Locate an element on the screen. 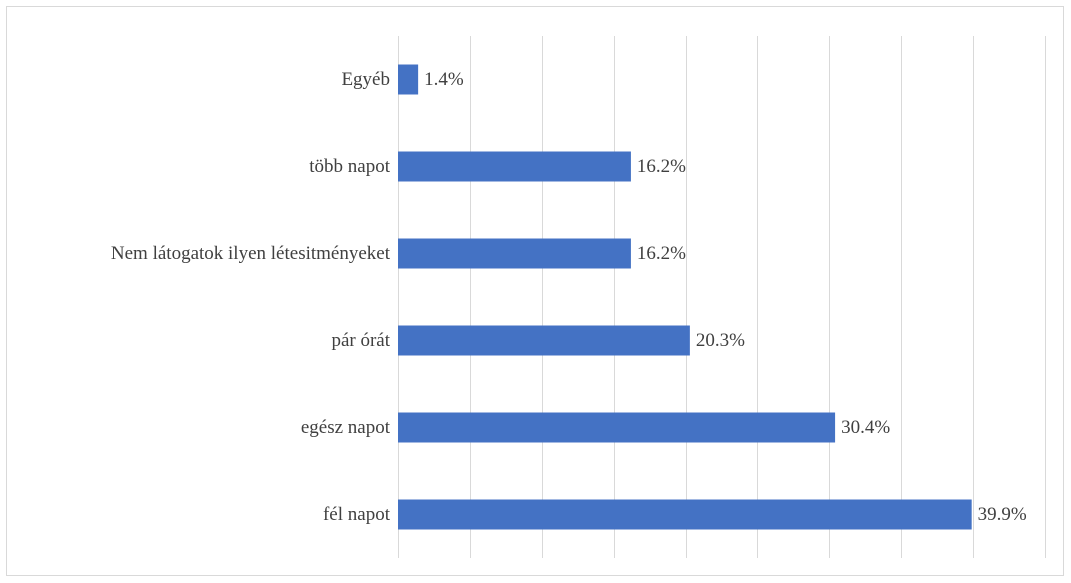 This screenshot has height=583, width=1071. category-label-1: több napot is located at coordinates (349, 166).